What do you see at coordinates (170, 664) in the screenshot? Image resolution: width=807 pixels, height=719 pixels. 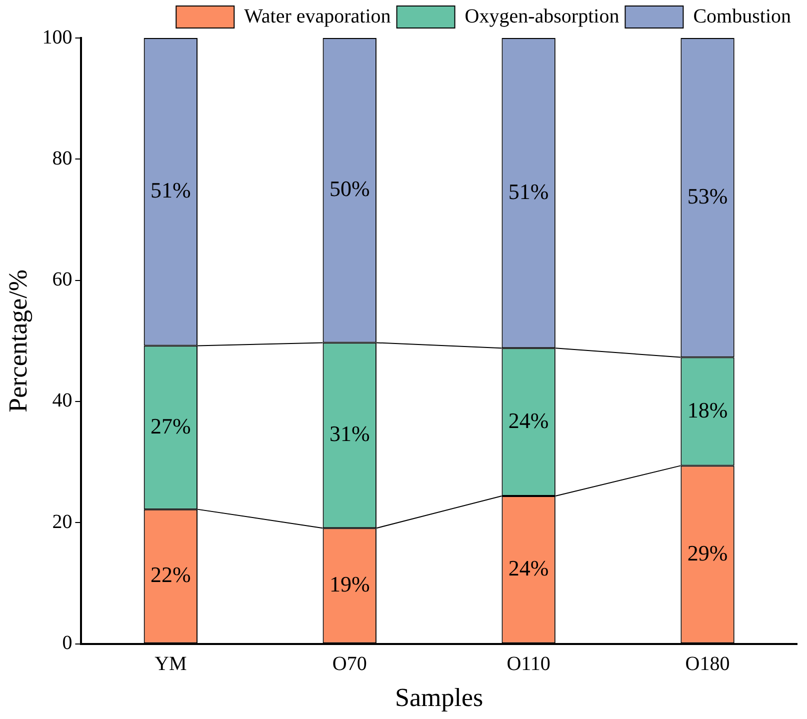 I see `x-tick-label: YM` at bounding box center [170, 664].